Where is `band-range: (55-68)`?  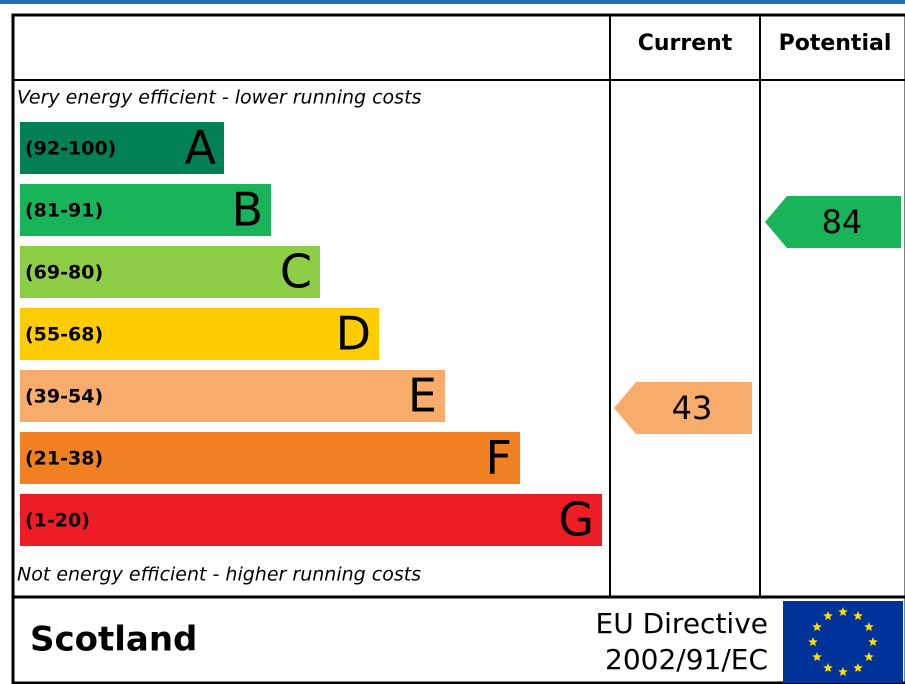
band-range: (55-68) is located at coordinates (64, 335).